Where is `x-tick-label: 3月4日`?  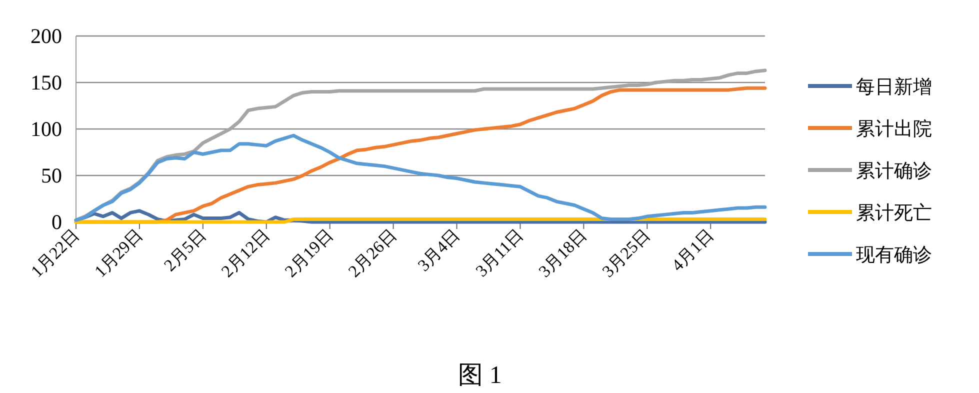 x-tick-label: 3月4日 is located at coordinates (439, 250).